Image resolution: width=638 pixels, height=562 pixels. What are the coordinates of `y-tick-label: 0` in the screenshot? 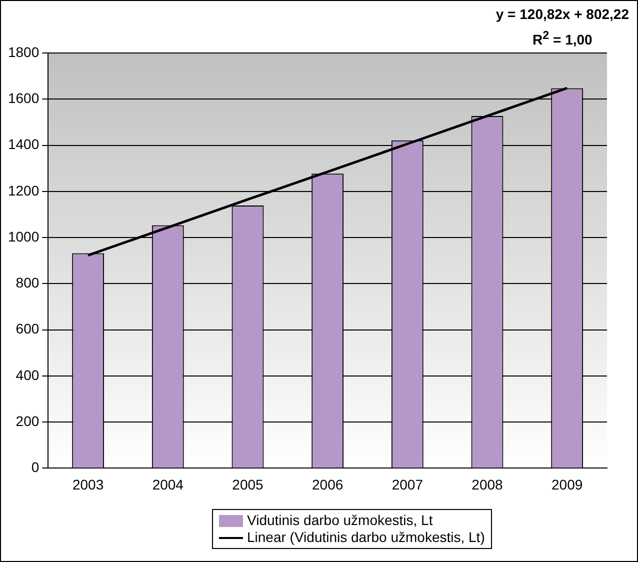 It's located at (35, 467).